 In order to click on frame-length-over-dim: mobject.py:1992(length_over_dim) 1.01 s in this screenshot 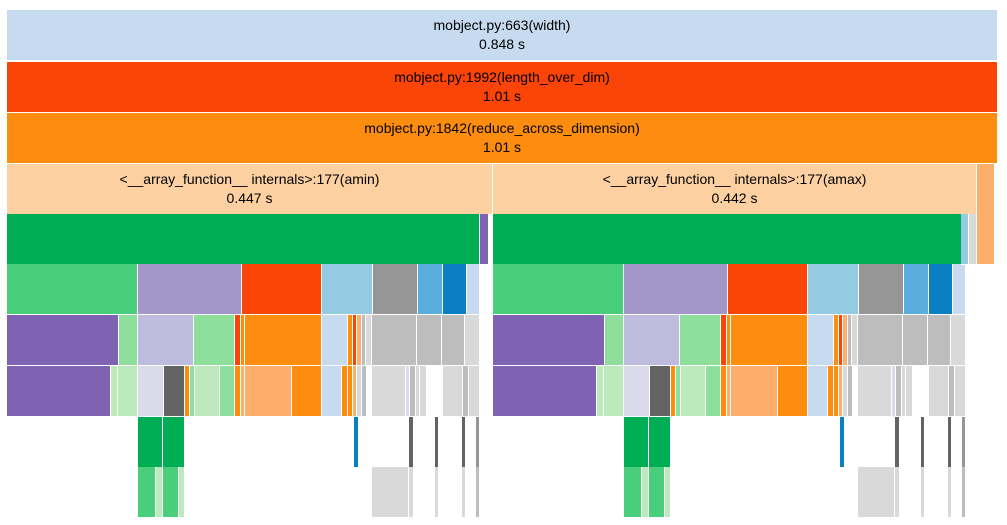, I will do `click(502, 87)`.